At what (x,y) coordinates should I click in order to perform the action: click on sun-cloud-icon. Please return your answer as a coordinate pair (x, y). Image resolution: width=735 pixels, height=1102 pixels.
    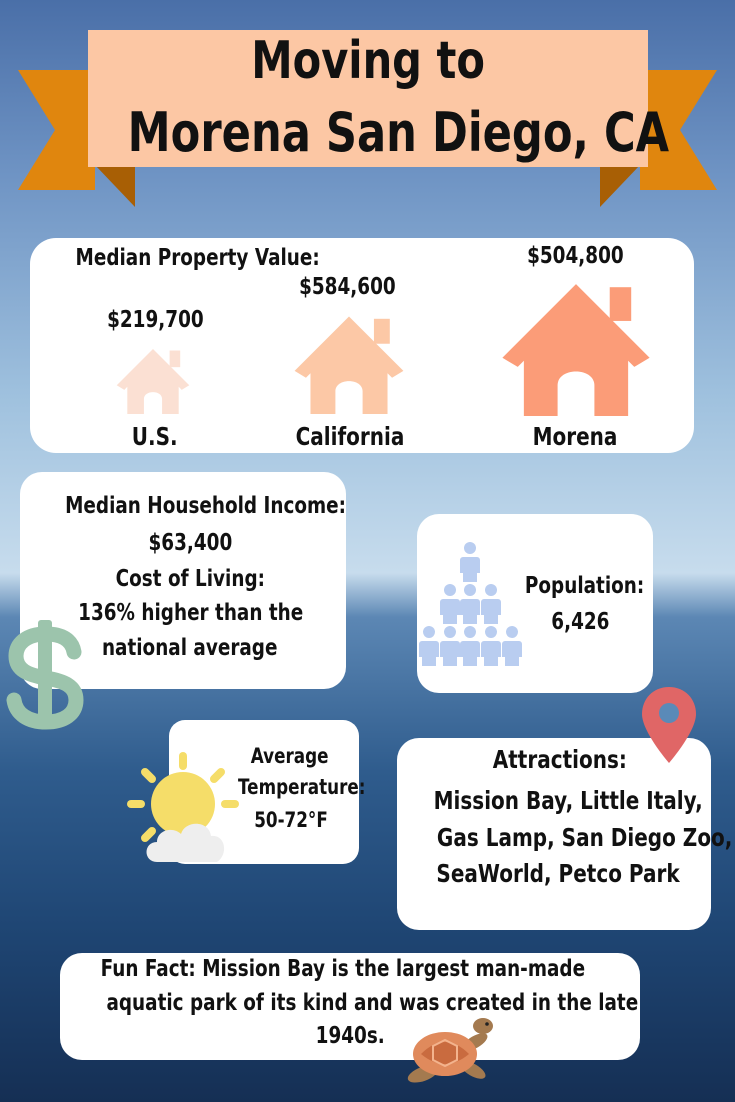
    Looking at the image, I should click on (183, 807).